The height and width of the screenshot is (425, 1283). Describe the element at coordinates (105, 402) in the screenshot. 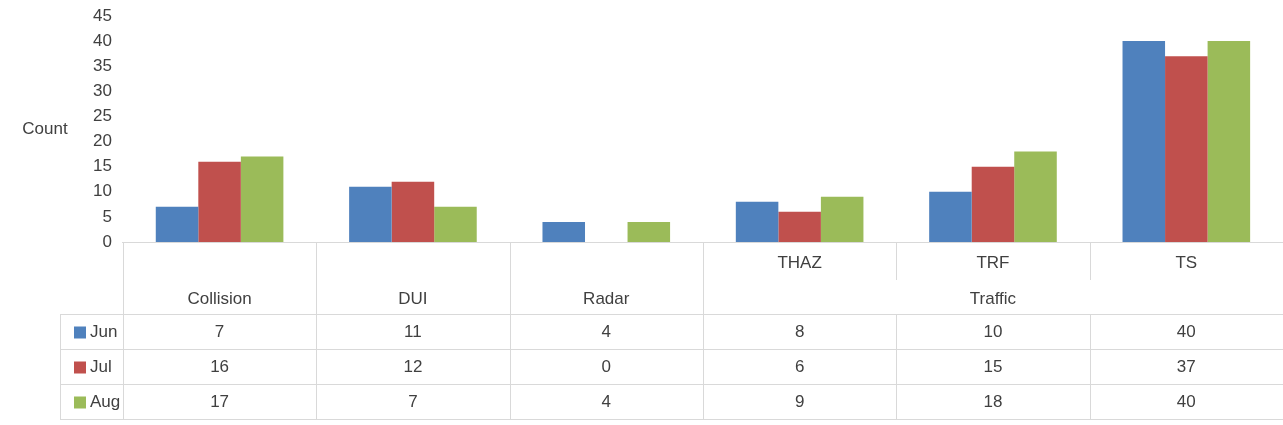

I see `legend-label: Aug` at that location.